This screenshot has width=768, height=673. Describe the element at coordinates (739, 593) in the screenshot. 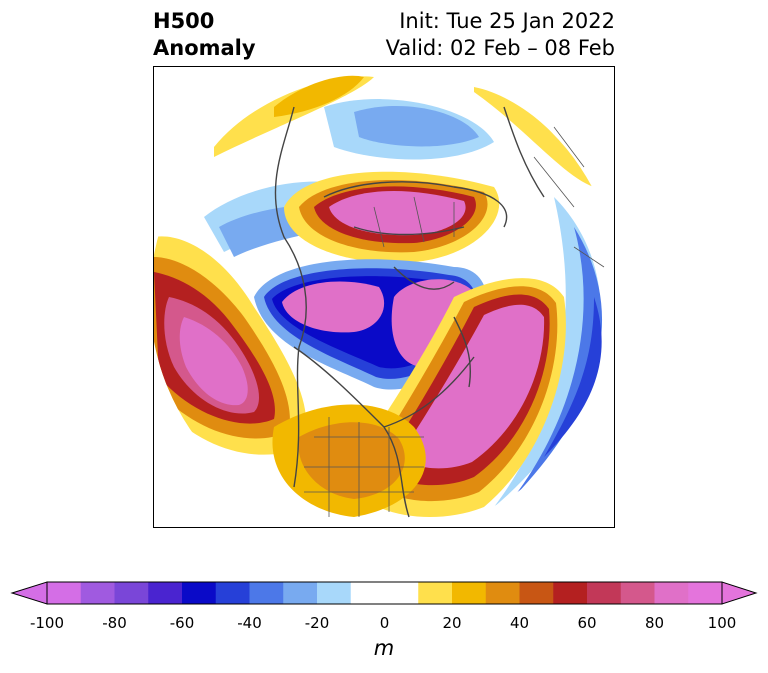

I see `colorbar-max-extend` at that location.